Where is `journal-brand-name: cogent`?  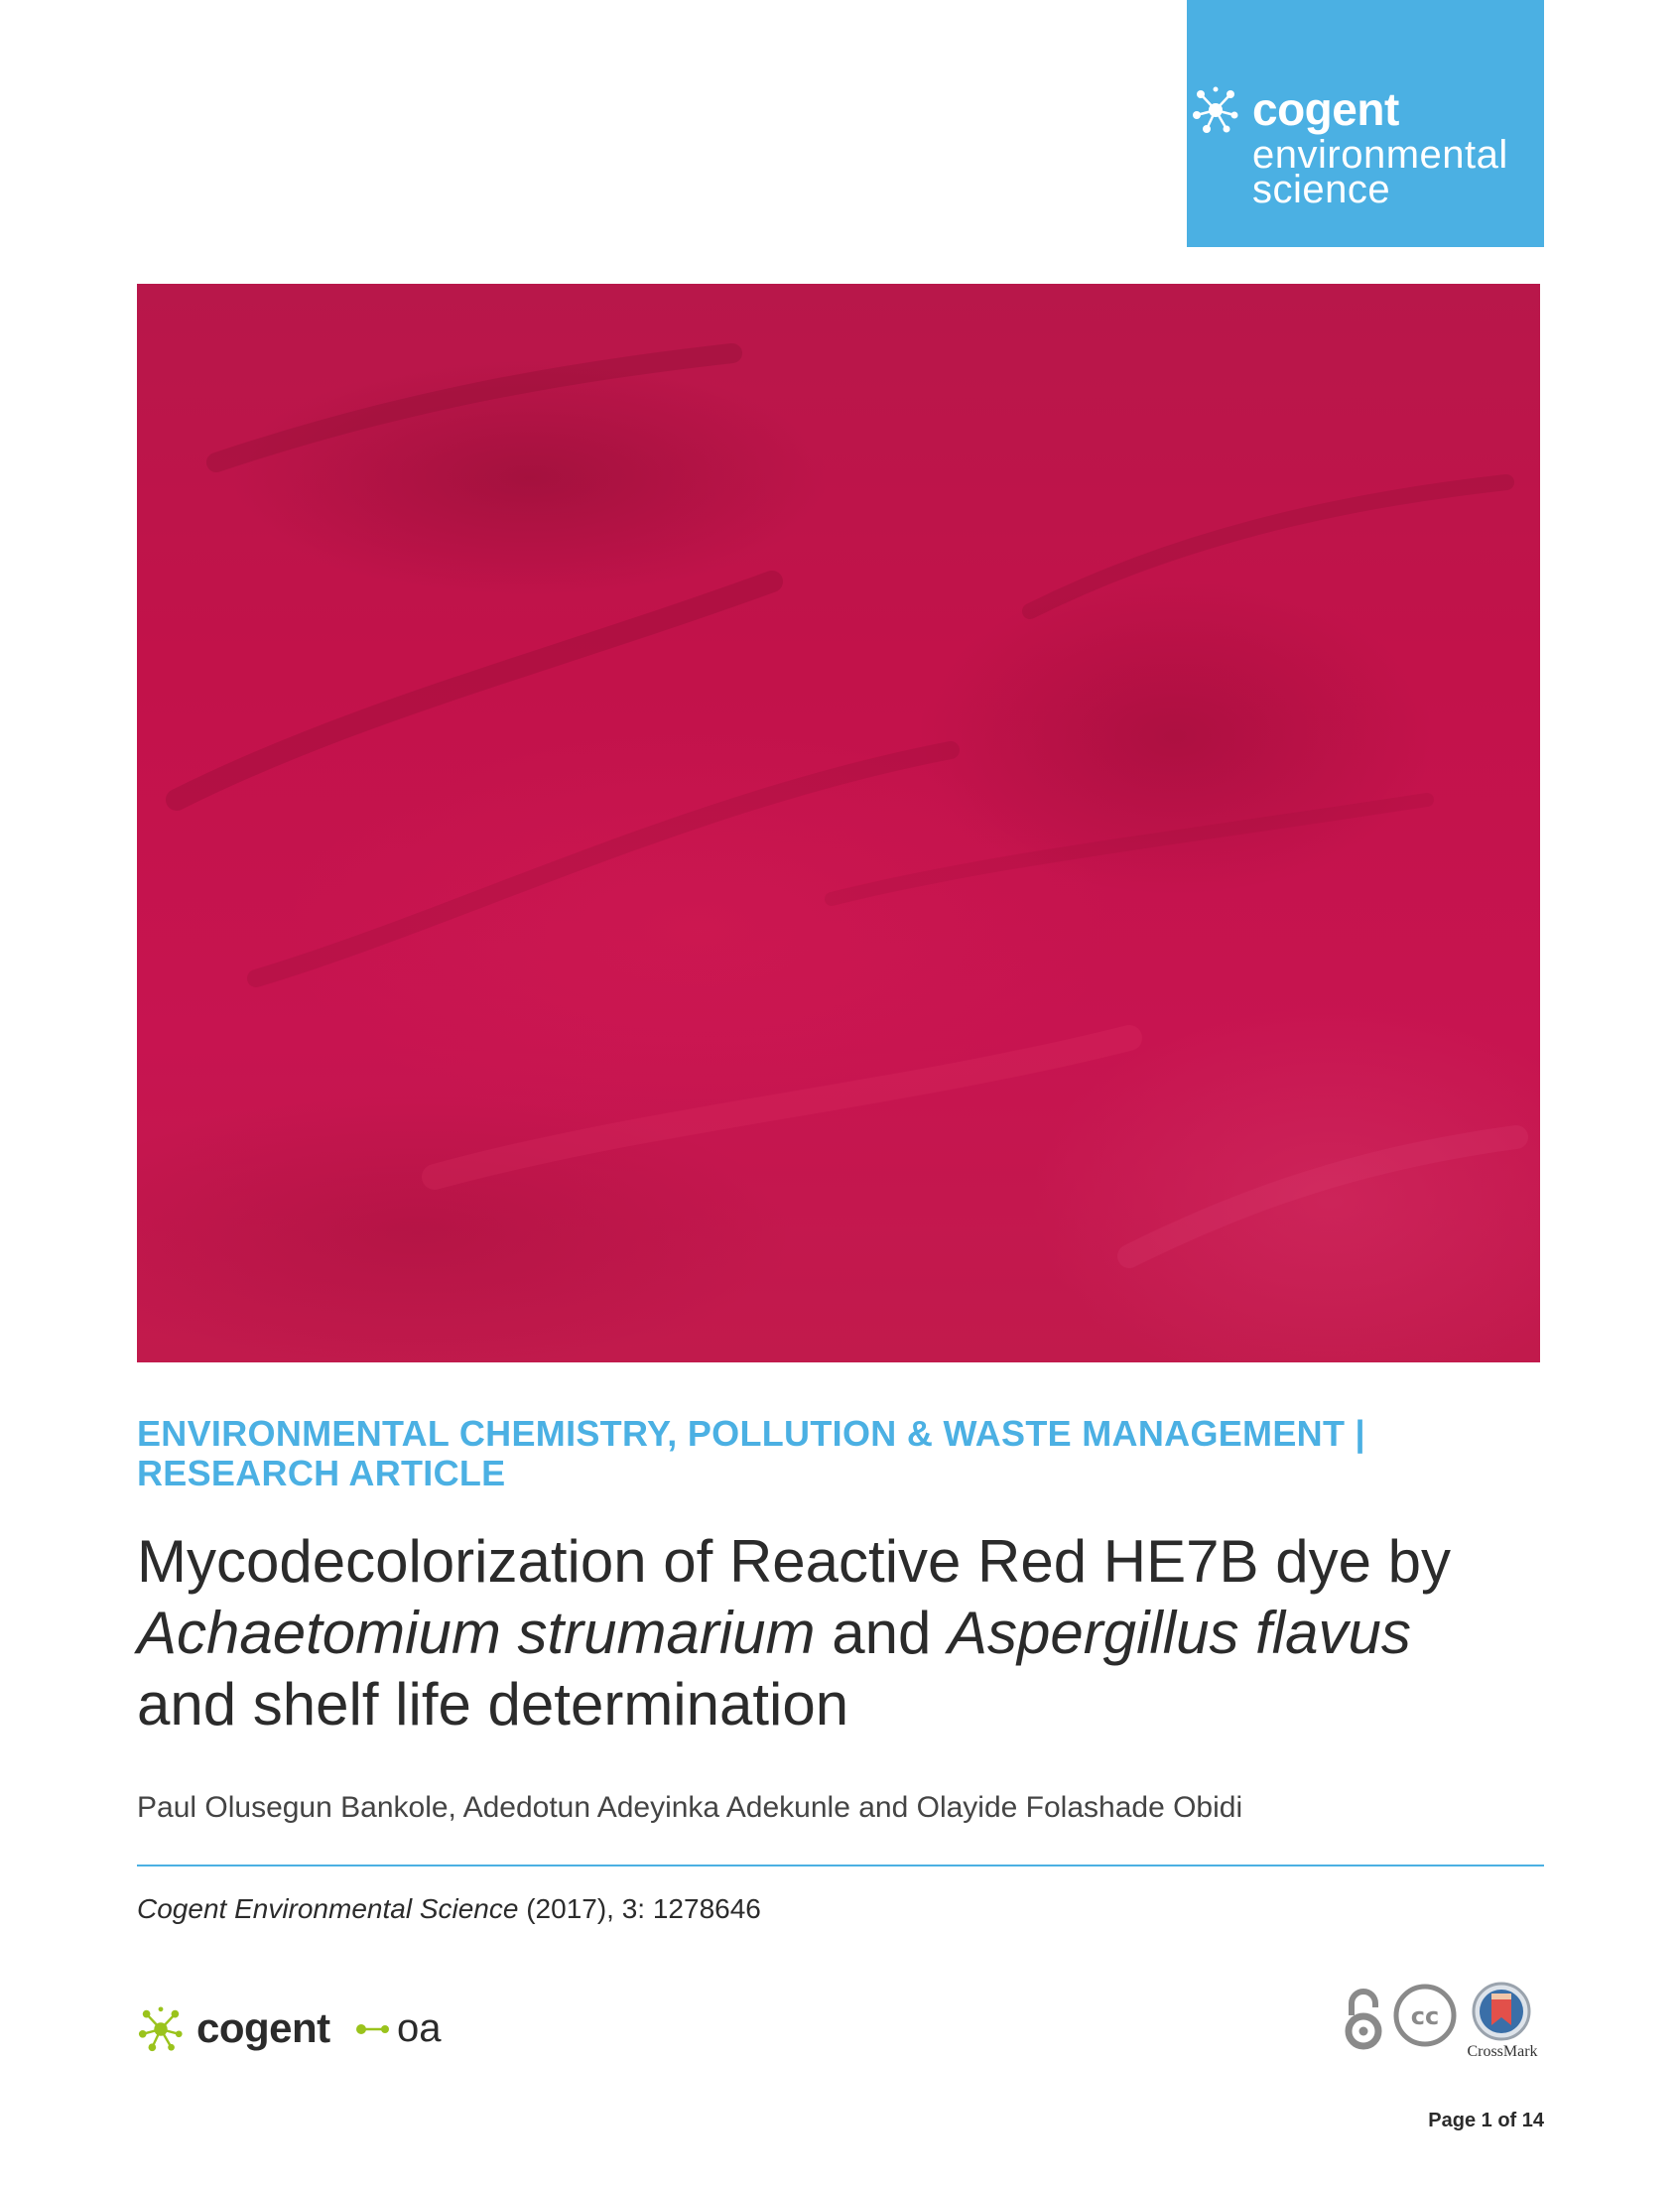
journal-brand-name: cogent is located at coordinates (1325, 109).